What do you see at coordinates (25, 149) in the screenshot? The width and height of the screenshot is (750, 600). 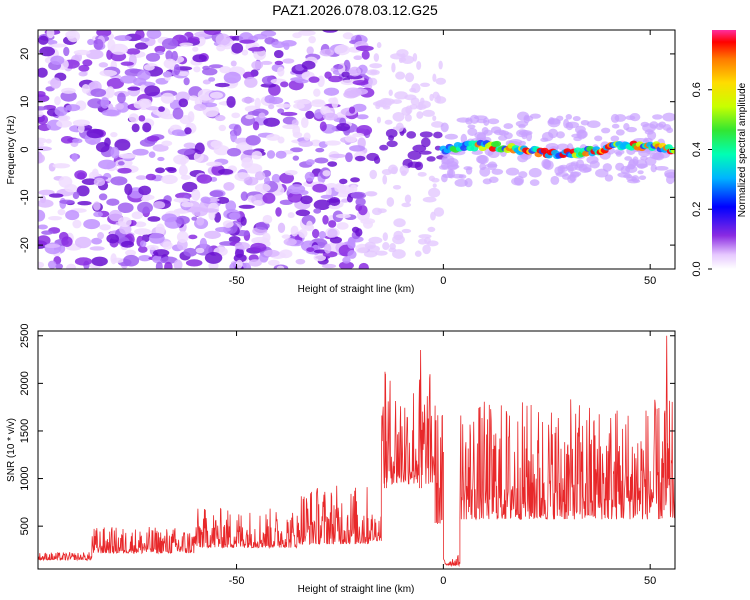 I see `spectrogram-y-tick-label: 0` at bounding box center [25, 149].